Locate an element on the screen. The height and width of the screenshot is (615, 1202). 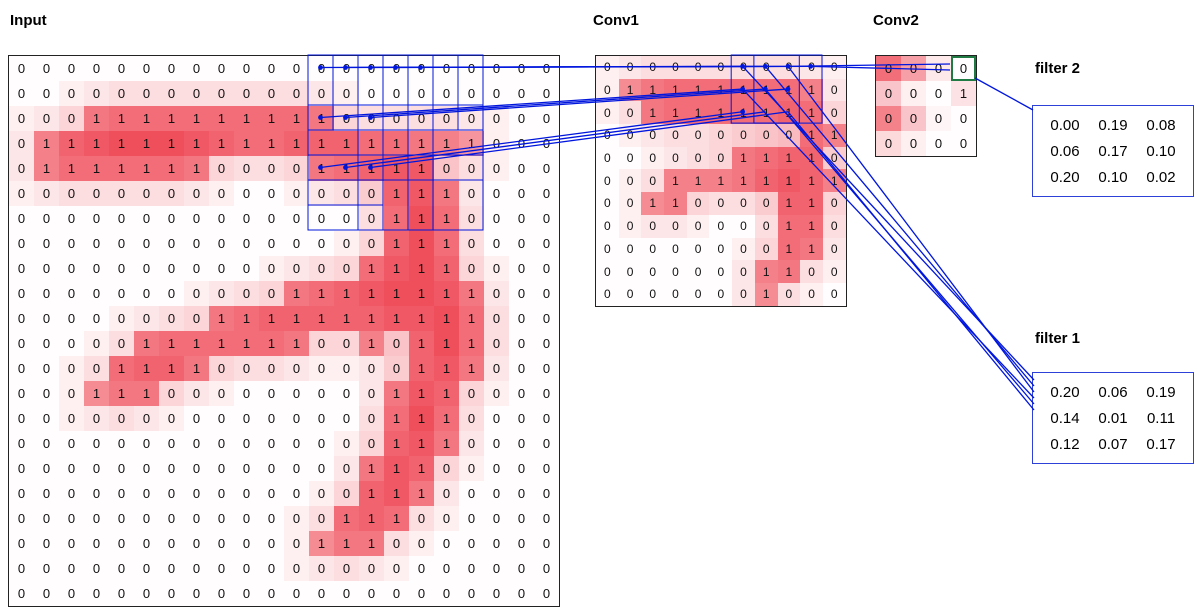
filter1-value: 0.11 is located at coordinates (1161, 418).